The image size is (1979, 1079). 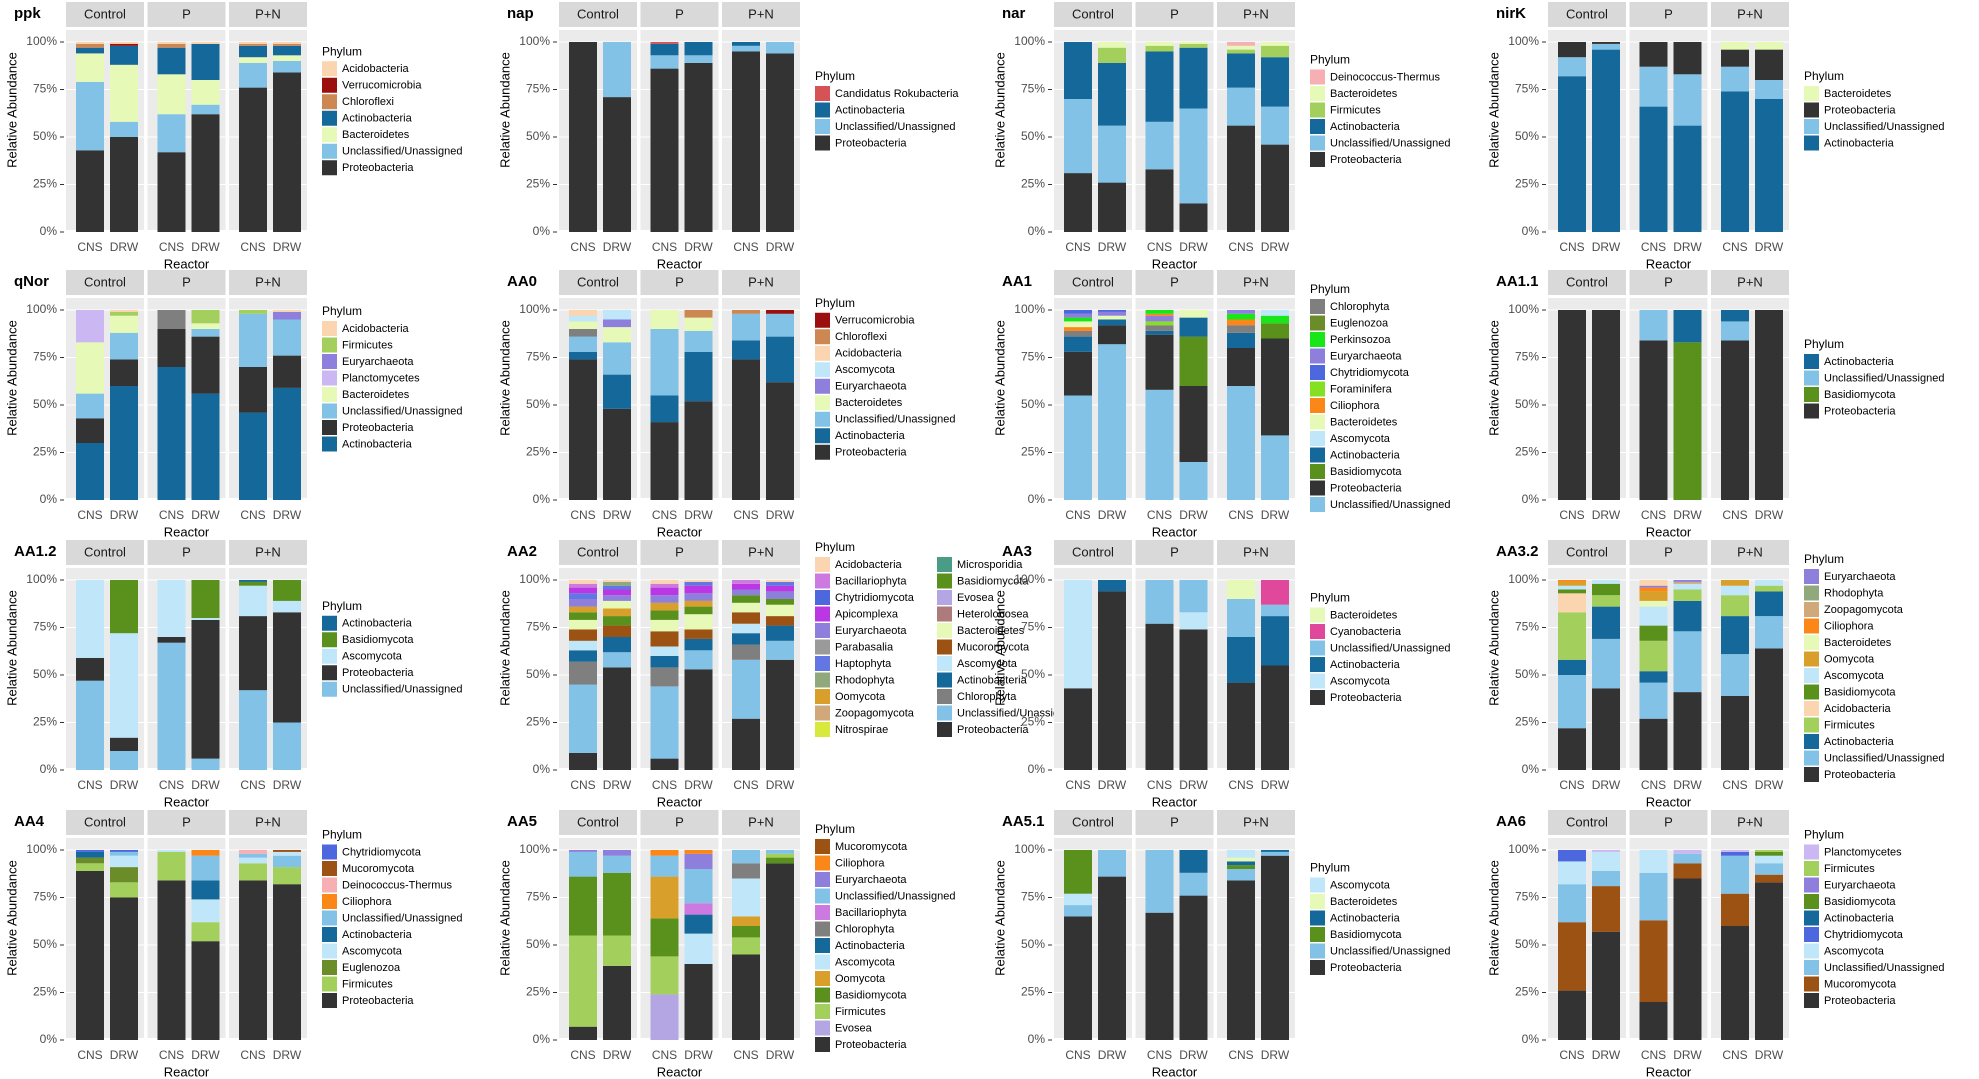 What do you see at coordinates (1860, 692) in the screenshot?
I see `legend-label: Basidiomycota` at bounding box center [1860, 692].